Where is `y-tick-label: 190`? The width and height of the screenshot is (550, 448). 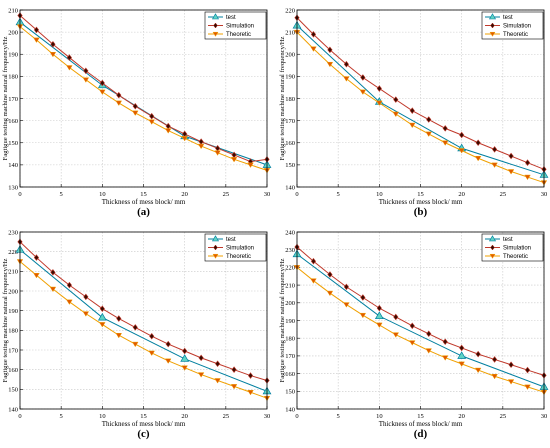 y-tick-label: 190 is located at coordinates (290, 321).